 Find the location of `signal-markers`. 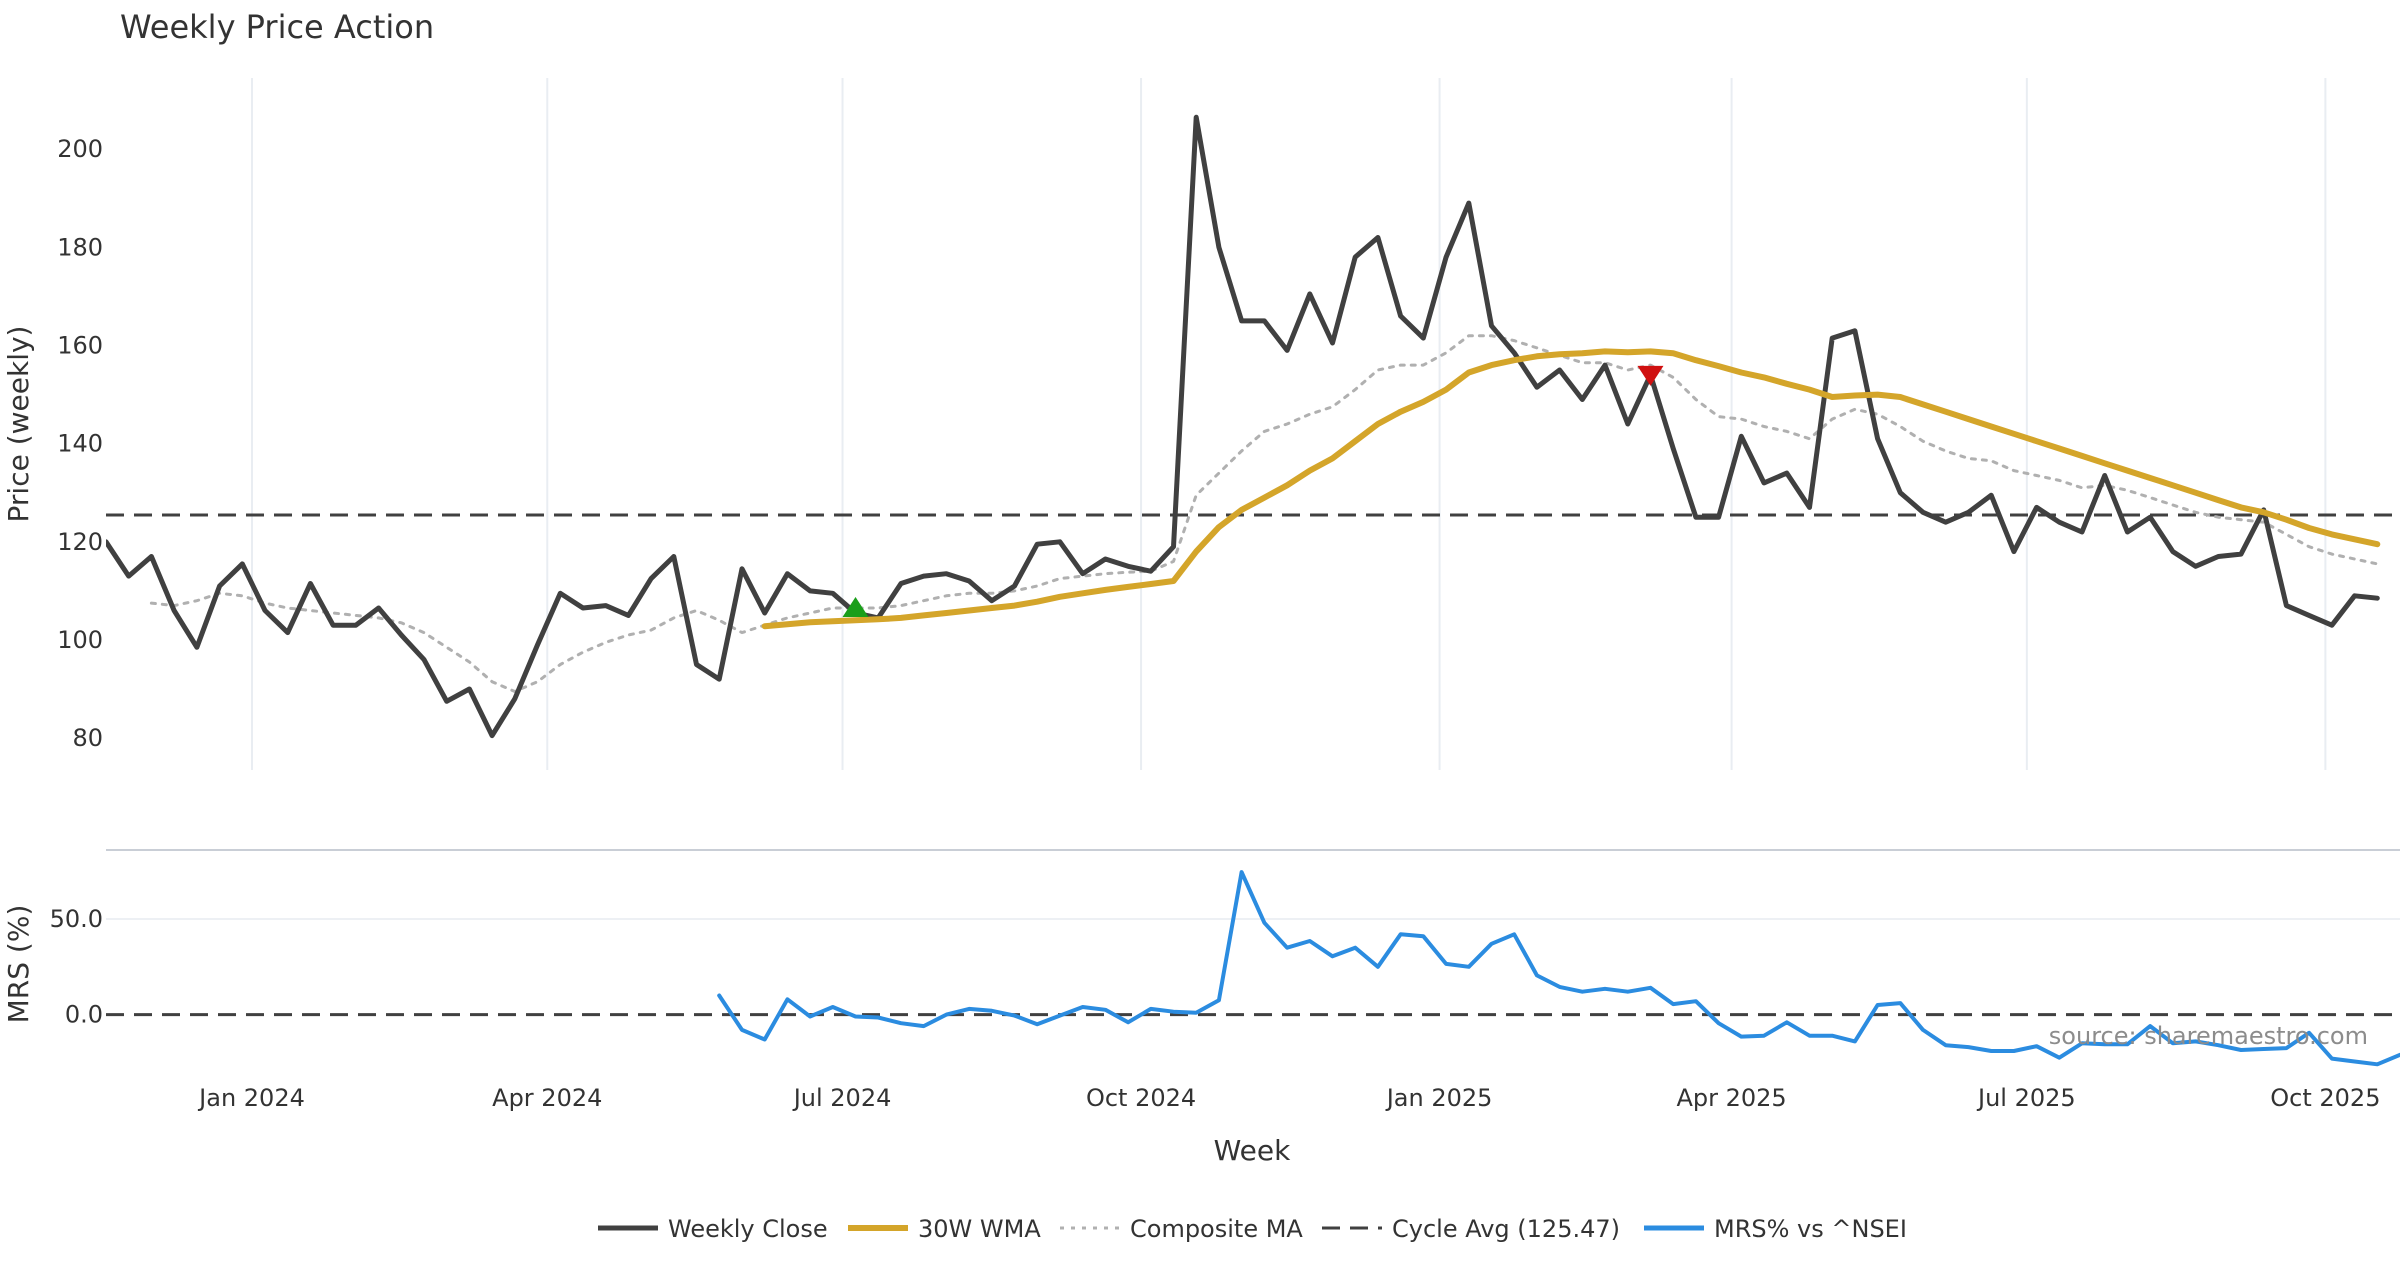

signal-markers is located at coordinates (1253, 491).